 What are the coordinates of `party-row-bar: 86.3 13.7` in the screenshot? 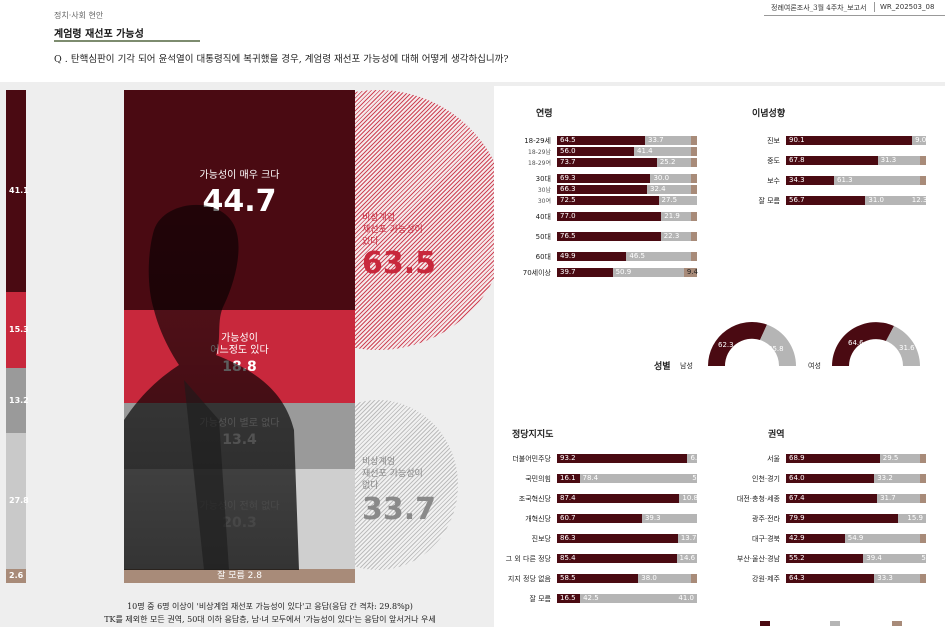 It's located at (627, 538).